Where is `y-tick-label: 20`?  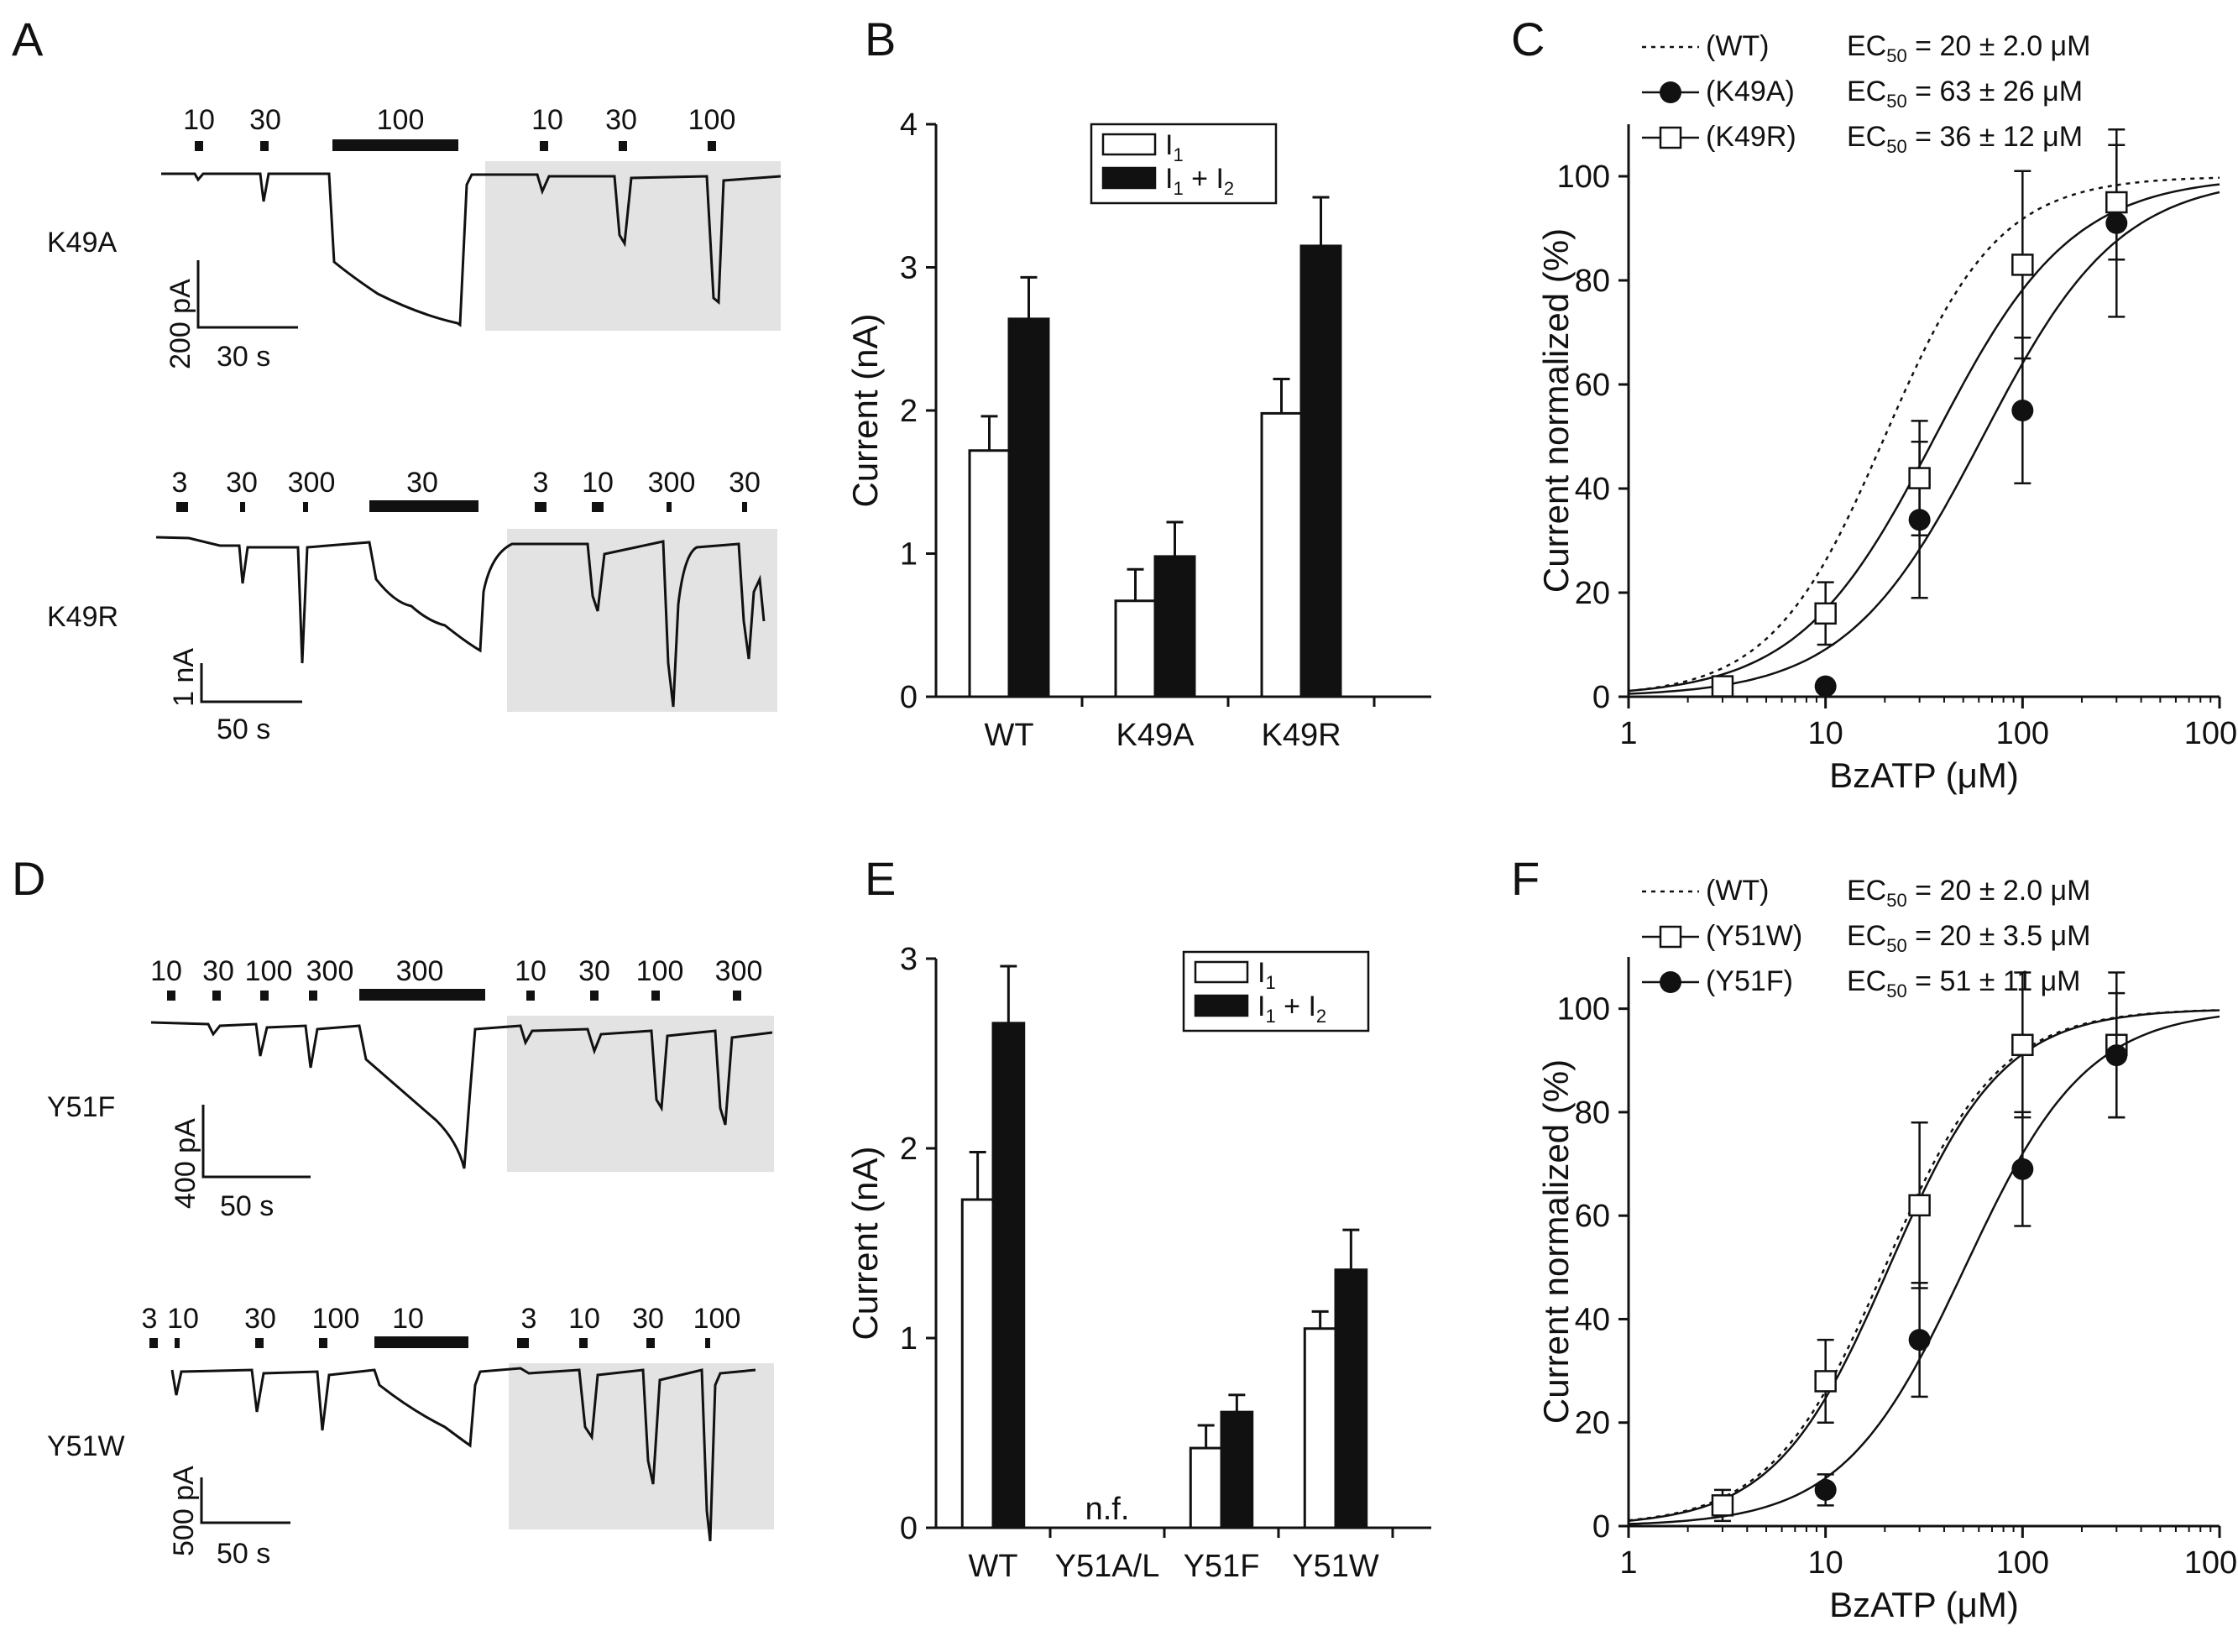 y-tick-label: 20 is located at coordinates (1593, 593).